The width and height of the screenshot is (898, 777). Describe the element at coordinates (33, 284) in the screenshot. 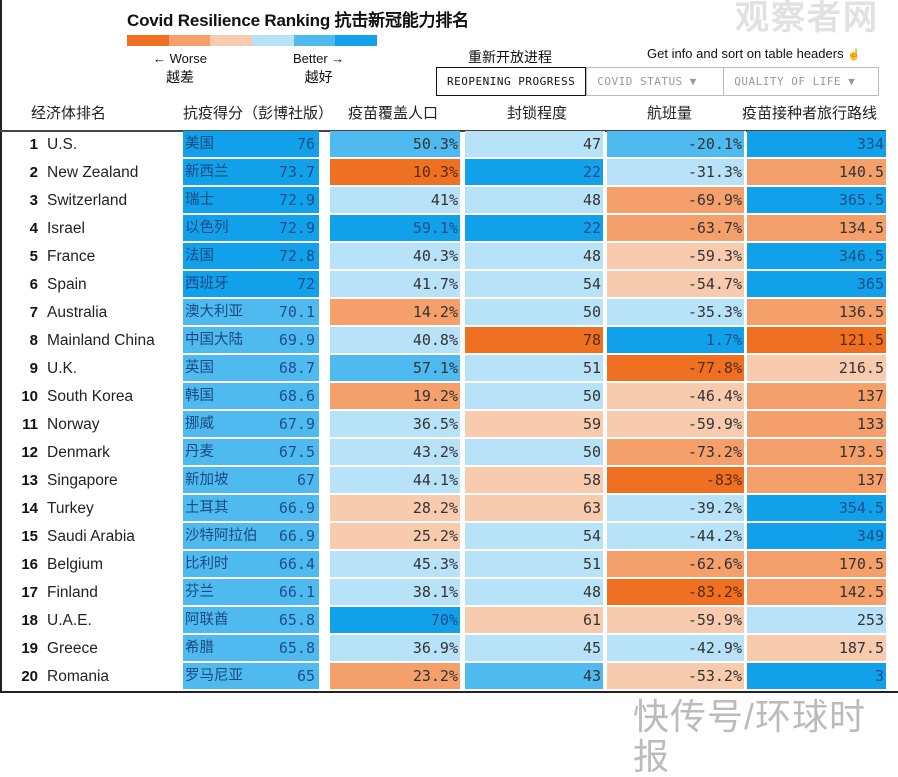

I see `rank-number: 6` at that location.